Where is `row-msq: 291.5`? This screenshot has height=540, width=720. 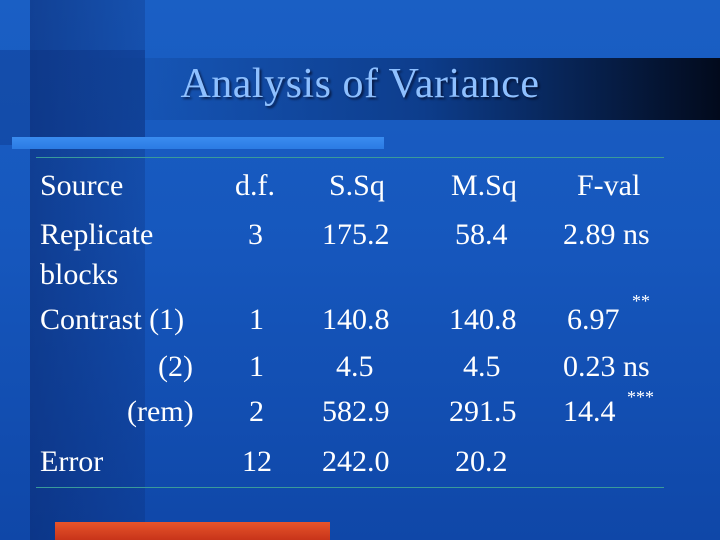
row-msq: 291.5 is located at coordinates (483, 411).